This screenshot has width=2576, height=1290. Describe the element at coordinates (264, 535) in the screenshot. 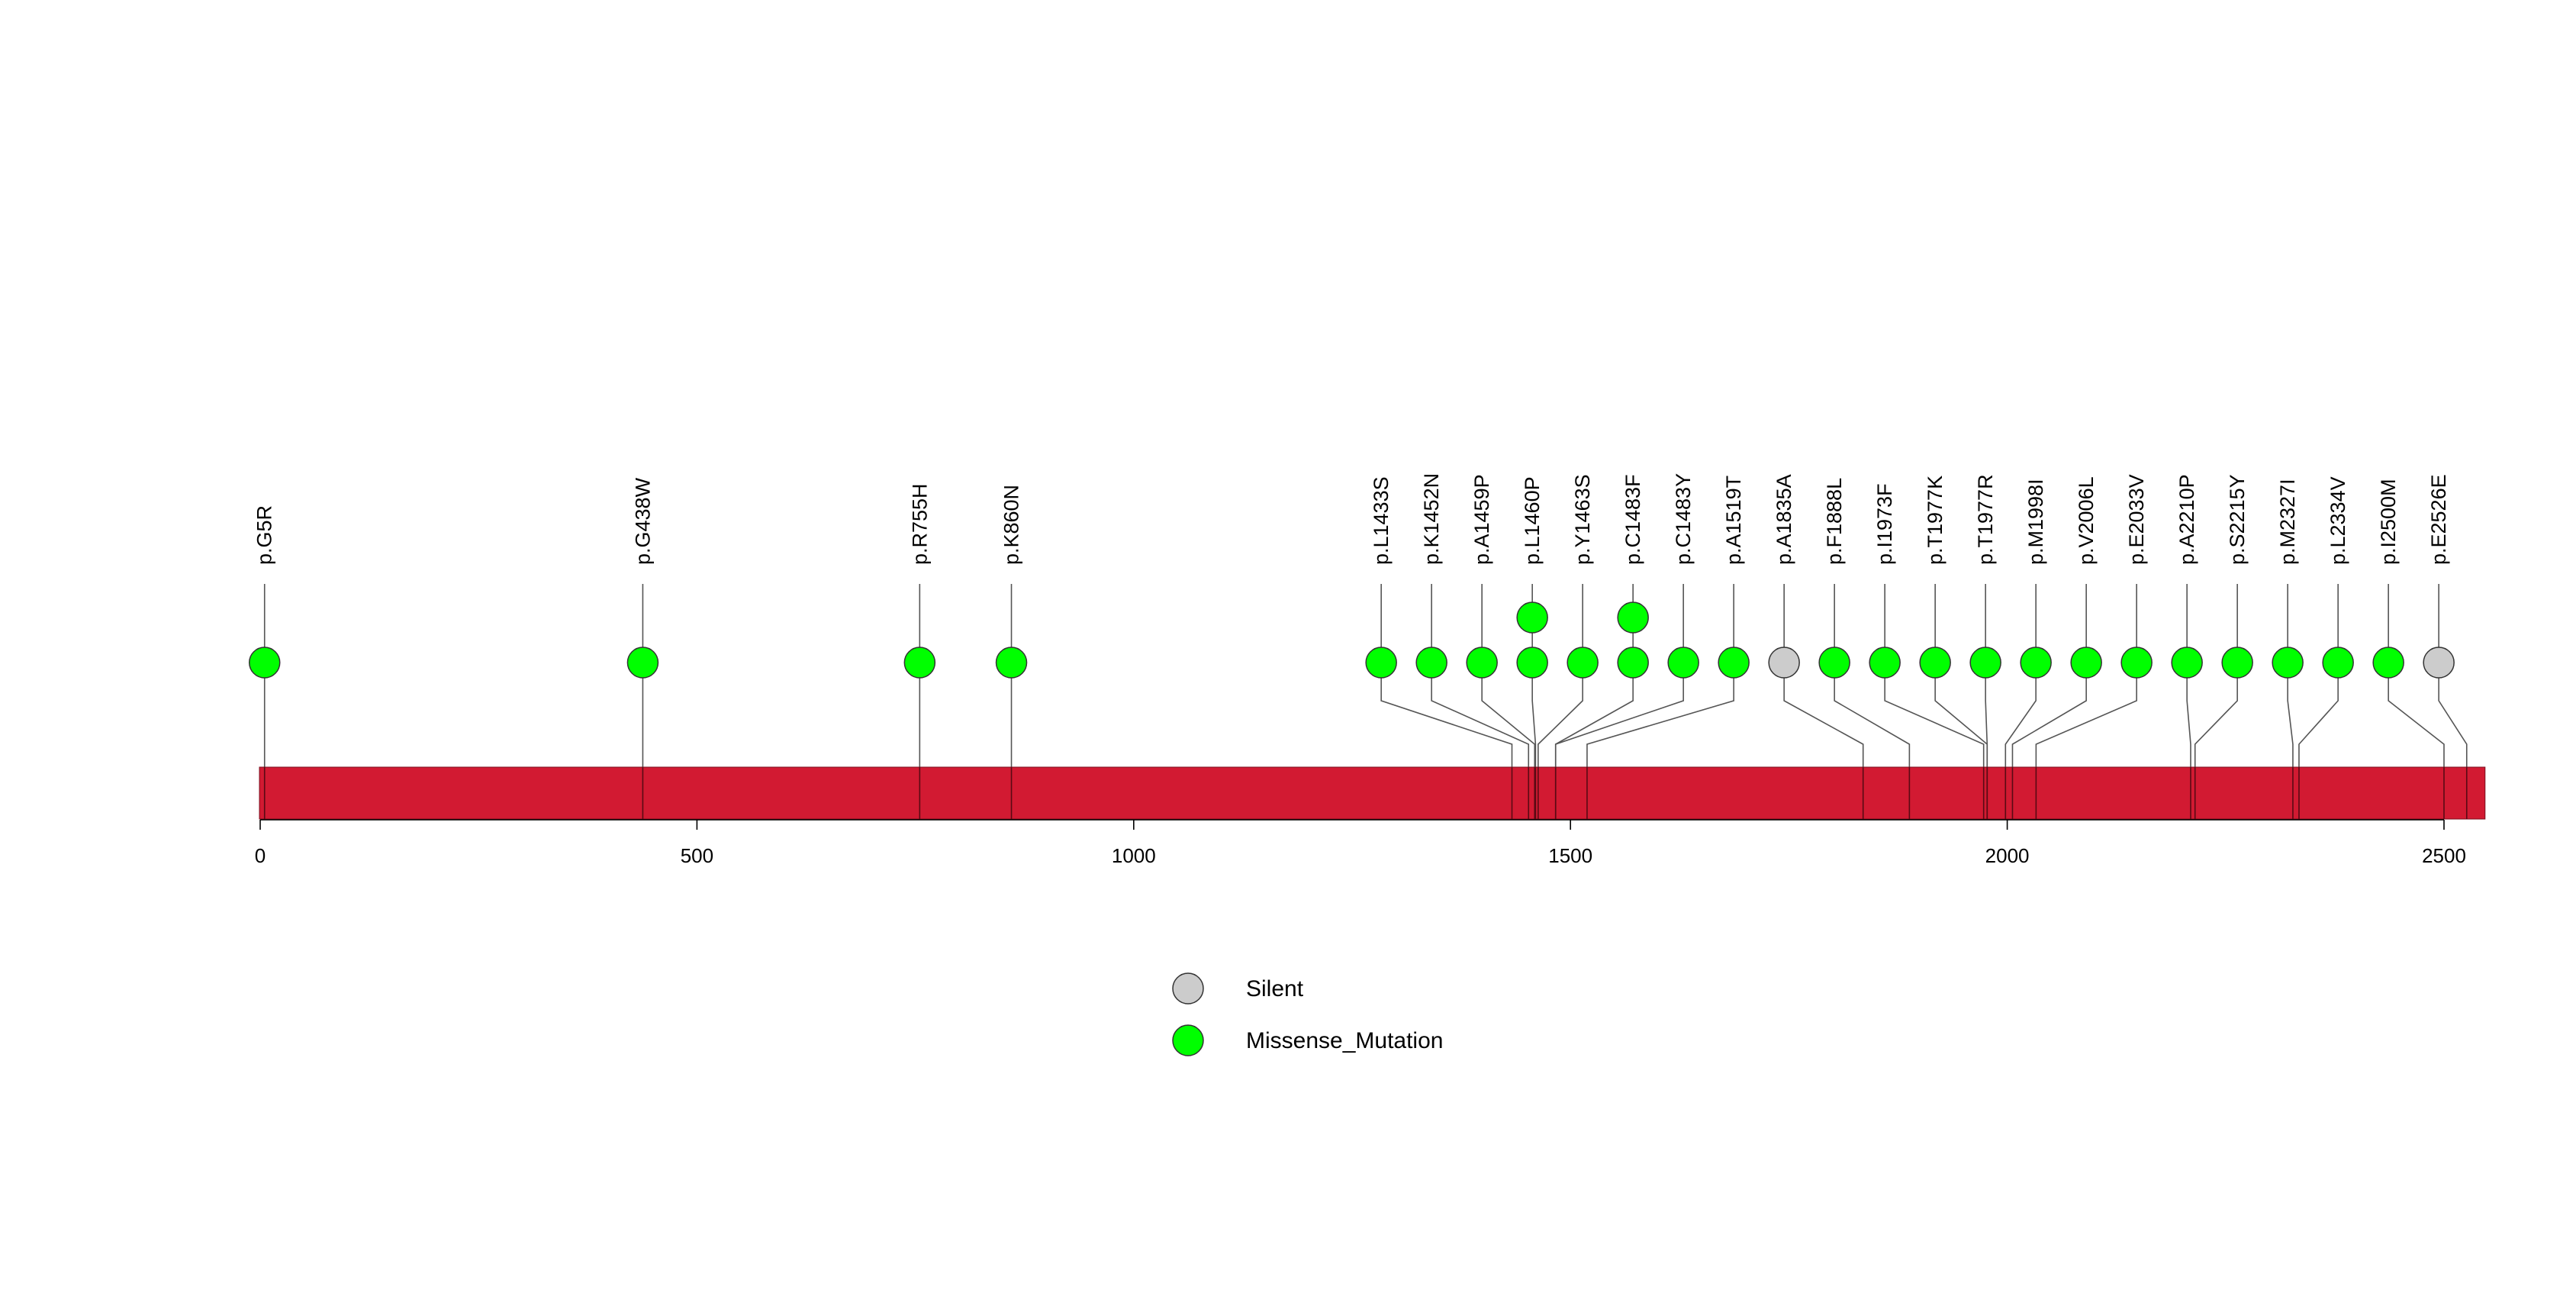

I see `mutation-label: p.G5R` at that location.